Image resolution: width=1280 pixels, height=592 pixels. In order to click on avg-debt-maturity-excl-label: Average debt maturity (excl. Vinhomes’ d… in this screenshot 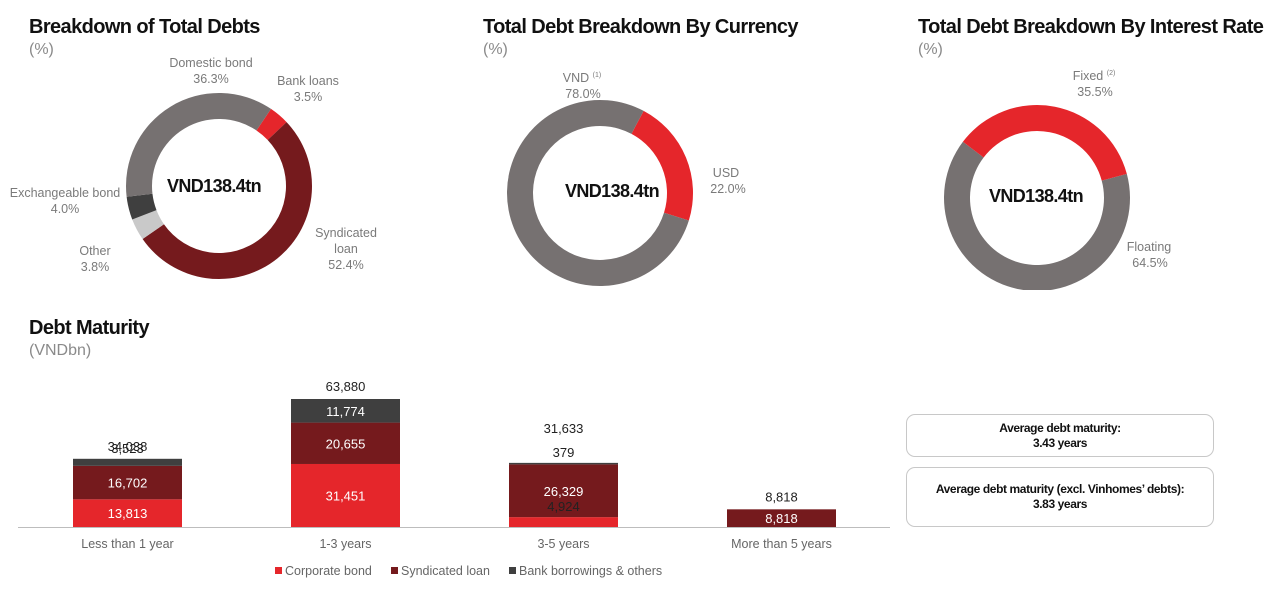, I will do `click(1060, 489)`.